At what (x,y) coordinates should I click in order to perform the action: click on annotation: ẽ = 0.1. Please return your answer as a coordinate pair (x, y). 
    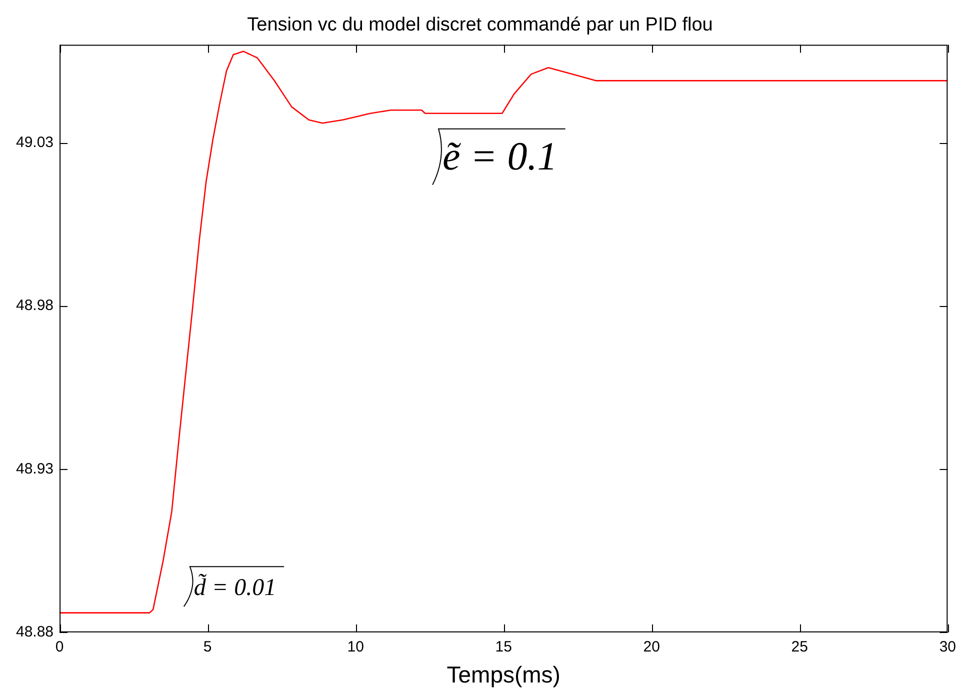
    Looking at the image, I should click on (500, 155).